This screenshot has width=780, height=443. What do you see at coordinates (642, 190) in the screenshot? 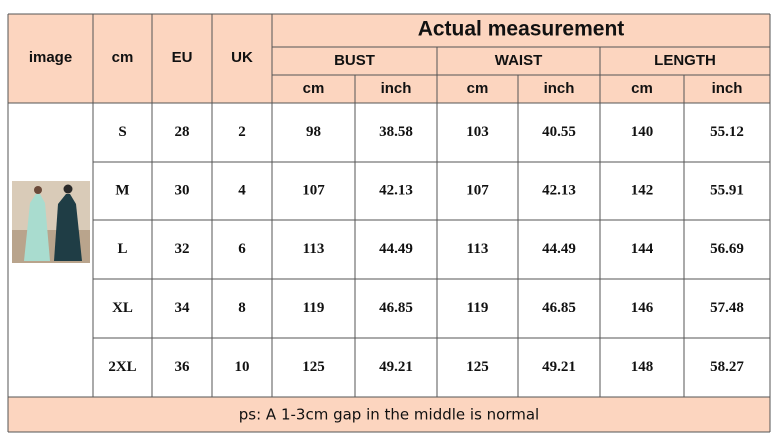
I see `table-cell: 142` at bounding box center [642, 190].